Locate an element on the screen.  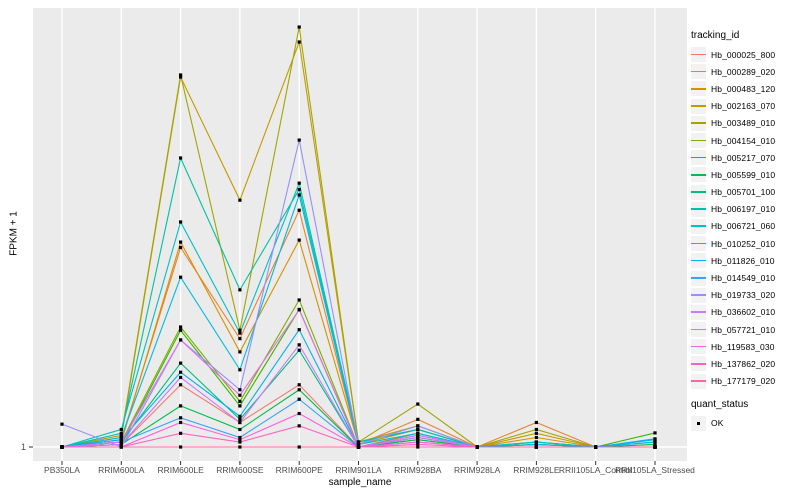
legend-item-label: Hb_000289_020 is located at coordinates (743, 71).